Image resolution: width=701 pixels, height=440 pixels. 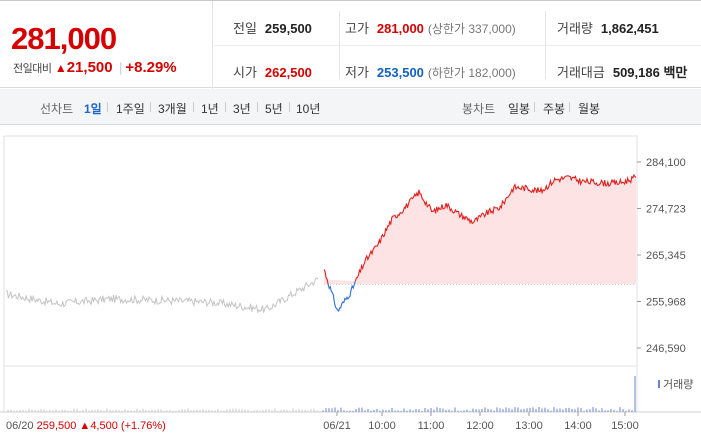 What do you see at coordinates (308, 109) in the screenshot?
I see `tab-10-years: 10년` at bounding box center [308, 109].